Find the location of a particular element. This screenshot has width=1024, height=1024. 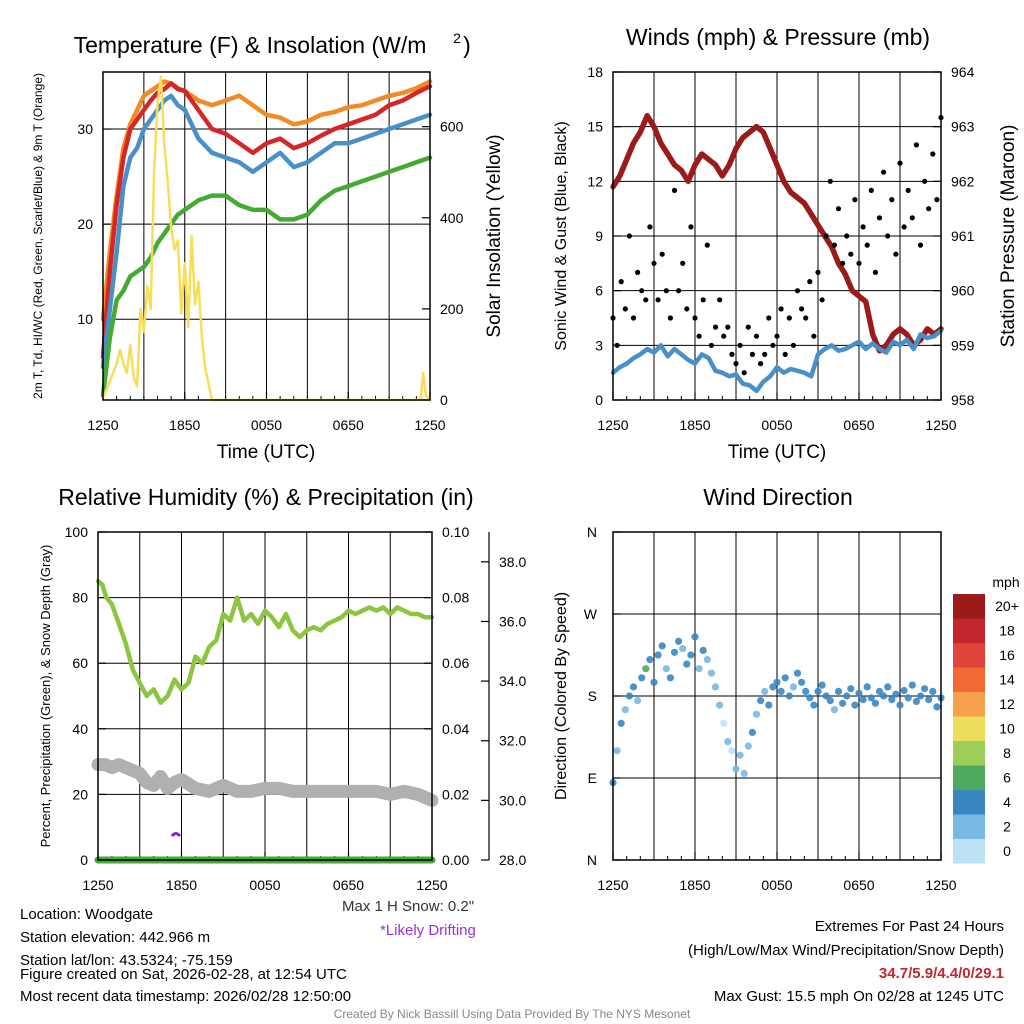

winds-x-tick-label: 1250 is located at coordinates (940, 425).